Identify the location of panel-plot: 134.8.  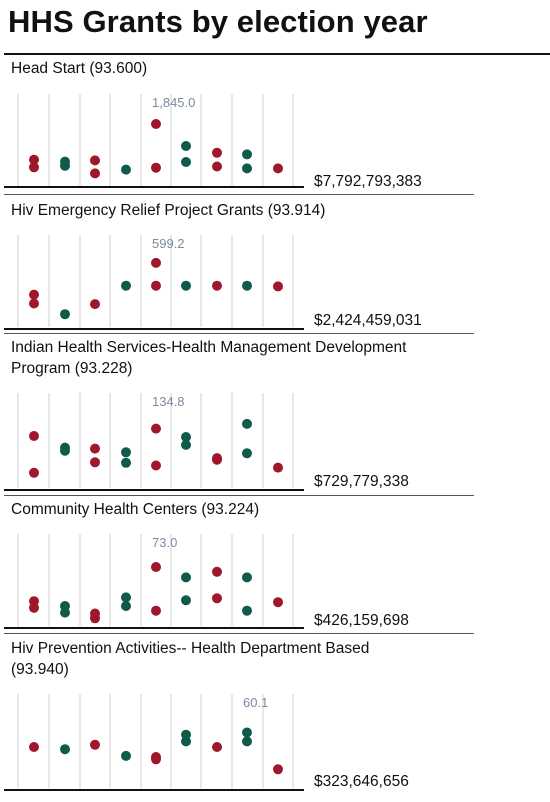
(155, 440).